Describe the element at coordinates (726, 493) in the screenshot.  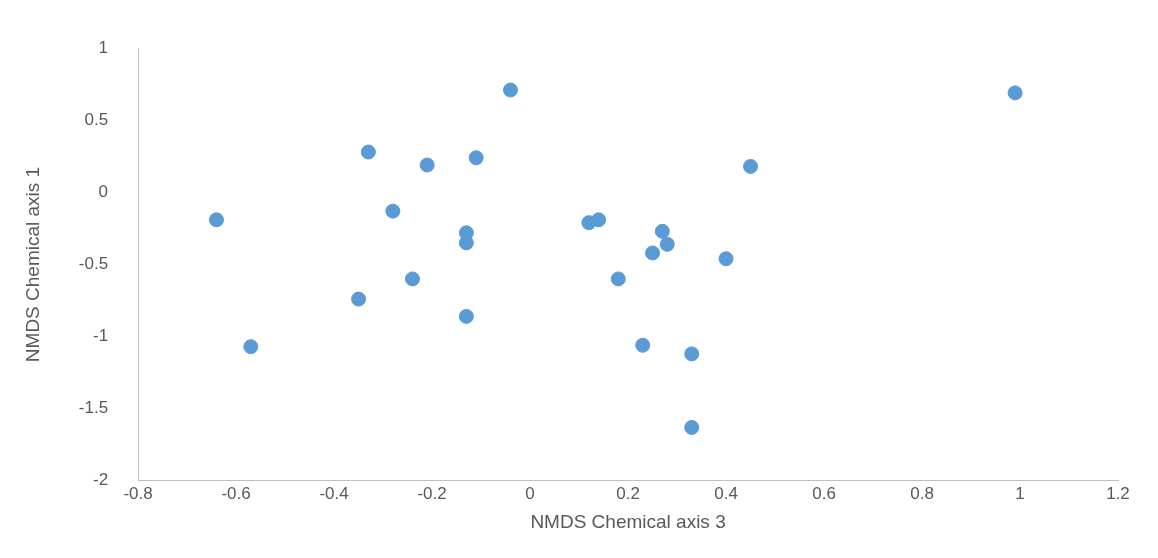
I see `x-tick-label: 0.4` at that location.